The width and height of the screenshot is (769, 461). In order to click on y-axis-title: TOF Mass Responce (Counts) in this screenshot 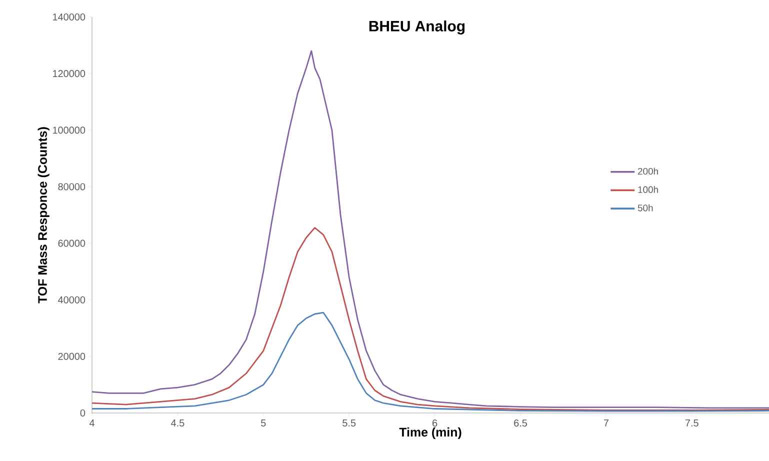, I will do `click(44, 215)`.